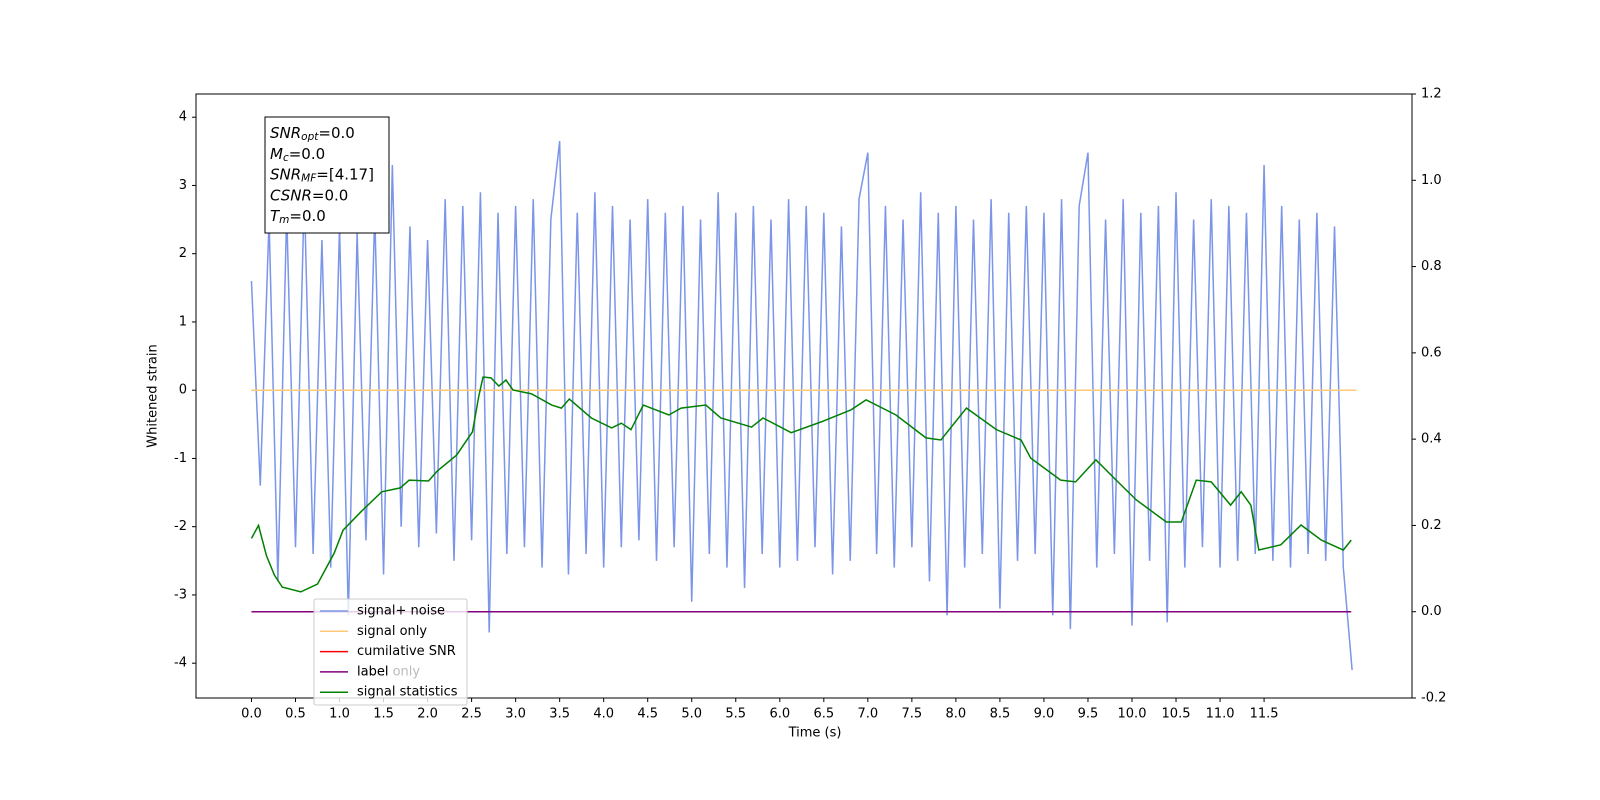  Describe the element at coordinates (779, 714) in the screenshot. I see `x-tick-label: 6.0` at that location.